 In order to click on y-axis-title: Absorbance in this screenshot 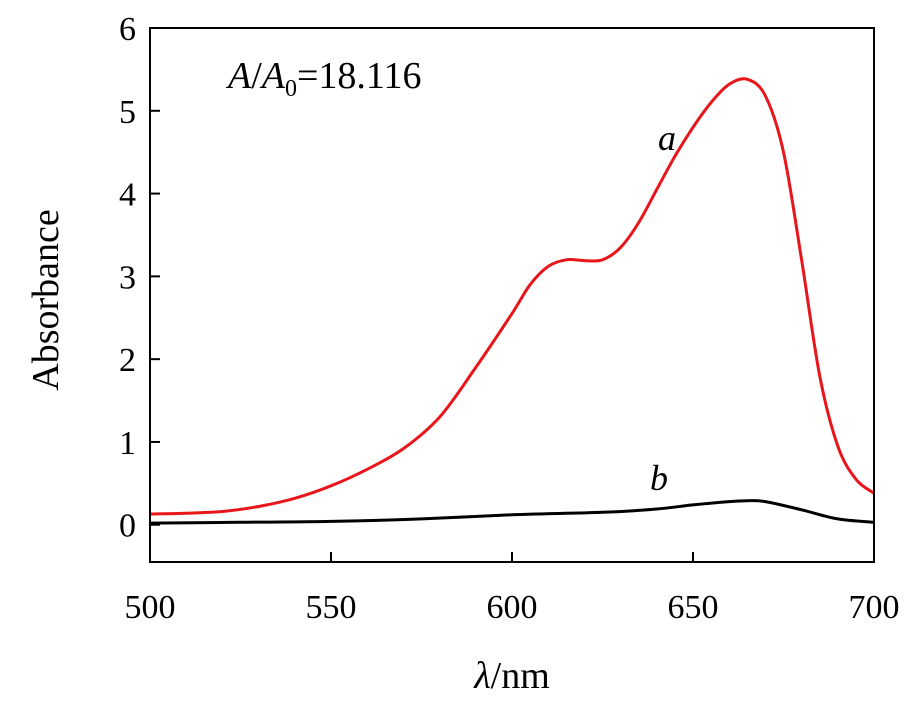, I will do `click(46, 299)`.